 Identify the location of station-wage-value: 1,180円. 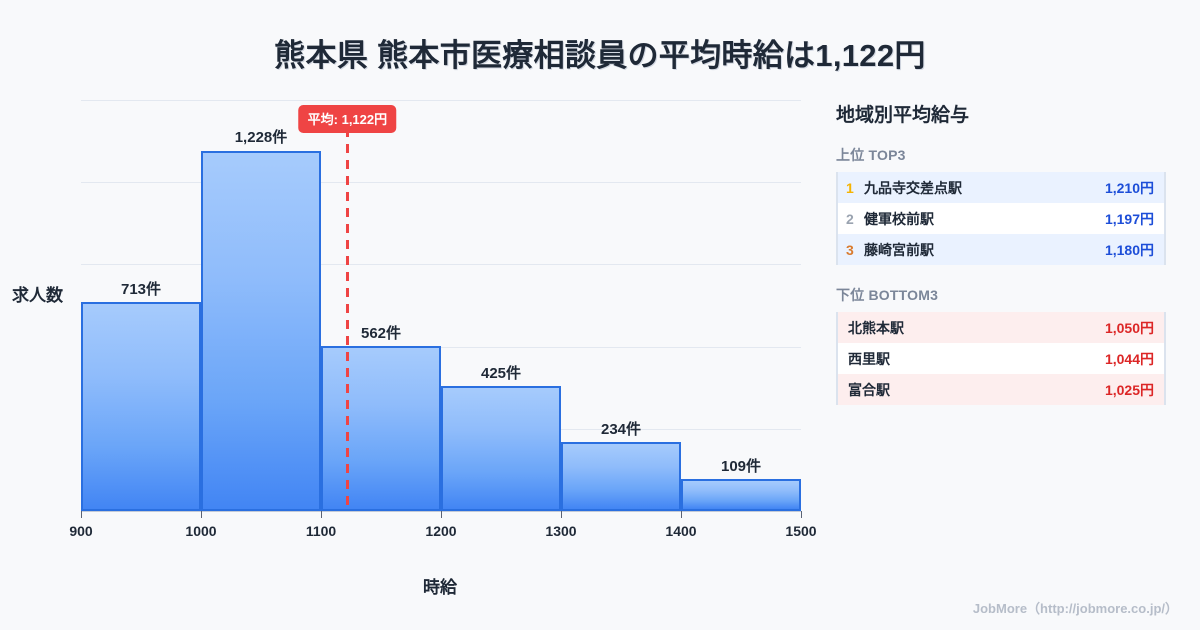
(1129, 249).